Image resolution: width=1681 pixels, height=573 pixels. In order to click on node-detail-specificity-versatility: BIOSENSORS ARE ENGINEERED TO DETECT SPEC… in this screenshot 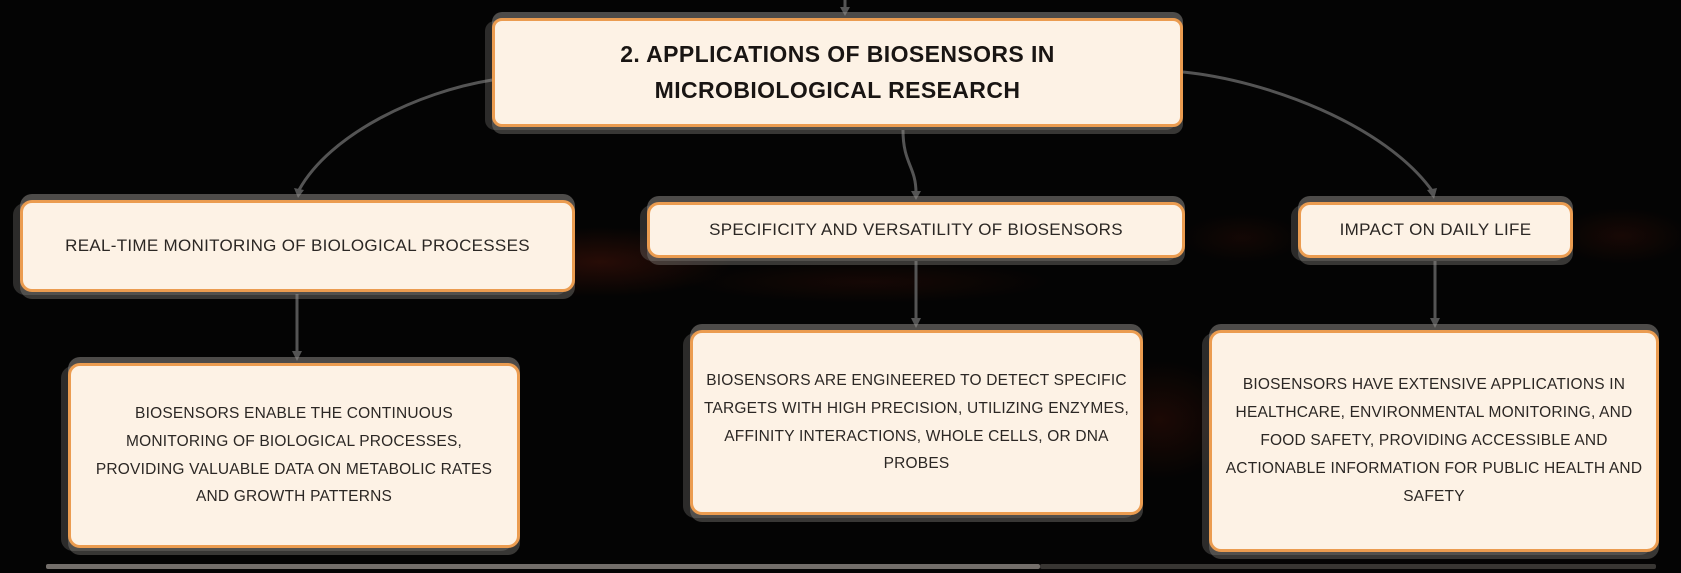, I will do `click(916, 422)`.